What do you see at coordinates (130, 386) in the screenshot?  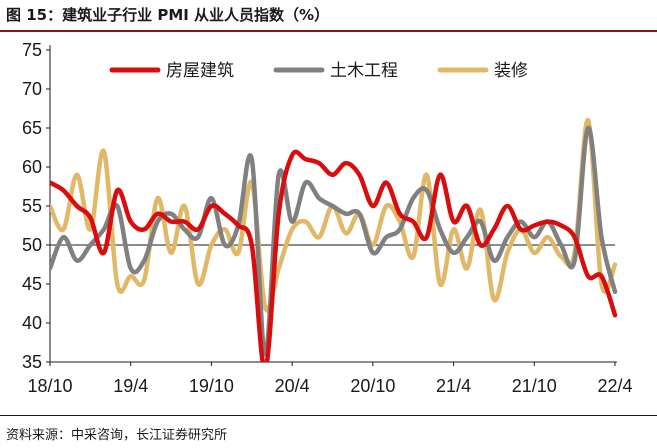 I see `x-tick-label: 19/4` at bounding box center [130, 386].